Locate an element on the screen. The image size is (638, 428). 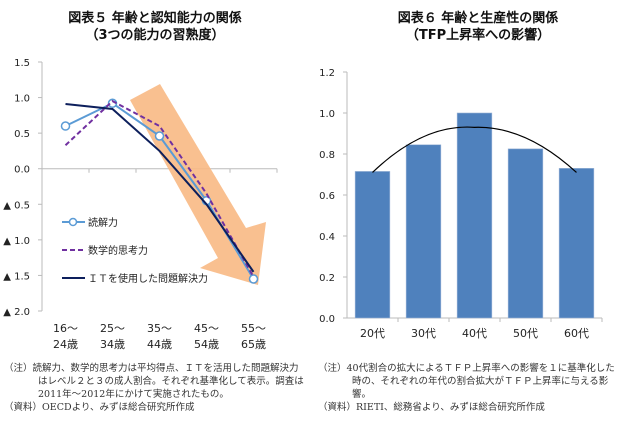
chart2-y-tick-label: 0.4 is located at coordinates (327, 237).